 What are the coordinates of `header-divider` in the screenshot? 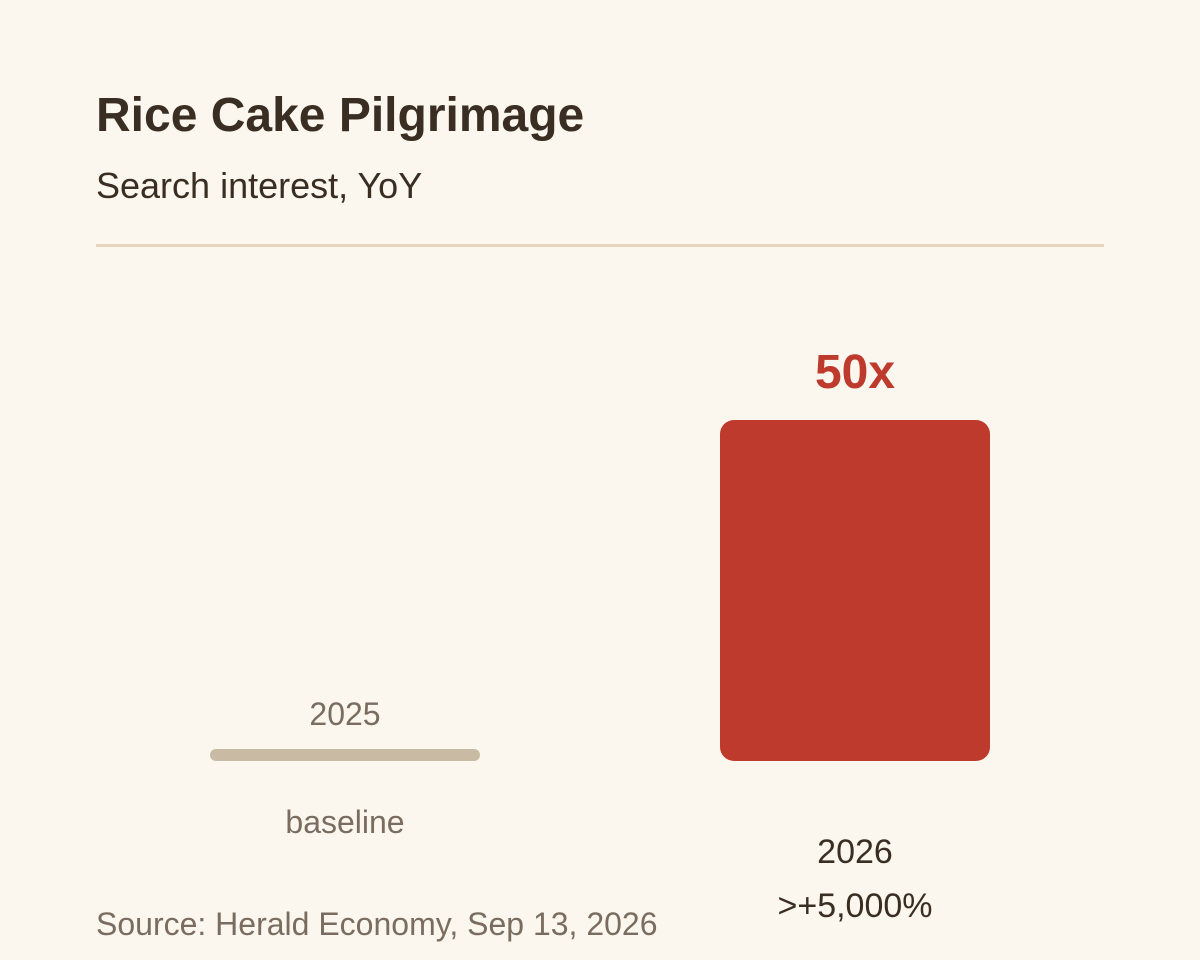 It's located at (600, 245).